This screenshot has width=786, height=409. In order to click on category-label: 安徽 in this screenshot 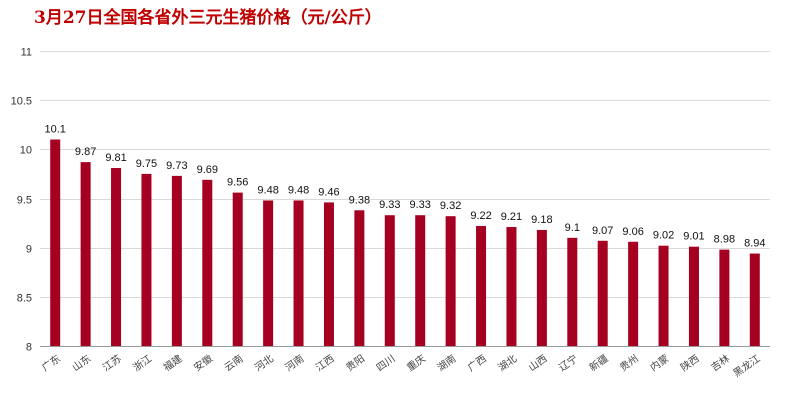, I will do `click(203, 363)`.